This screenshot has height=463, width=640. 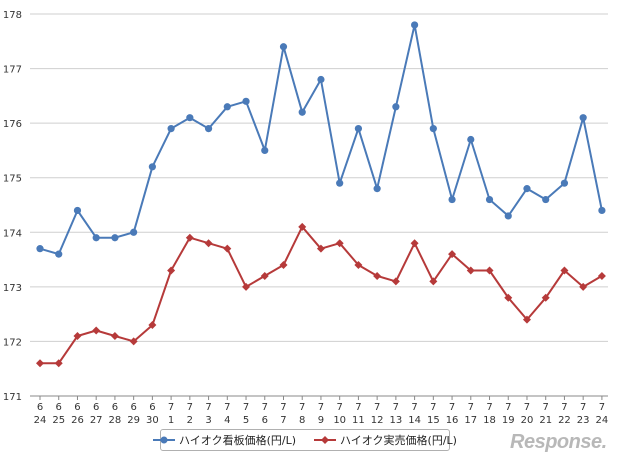 What do you see at coordinates (377, 420) in the screenshot?
I see `x-tick-day: 12` at bounding box center [377, 420].